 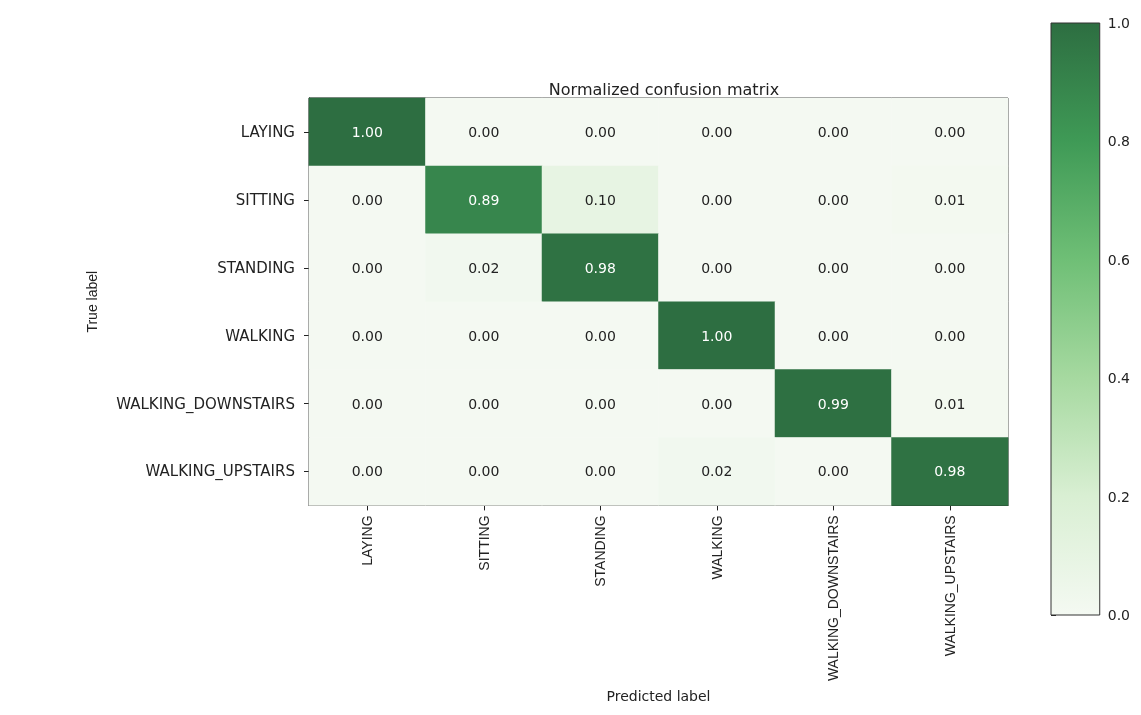 What do you see at coordinates (205, 404) in the screenshot?
I see `y-tick-label: WALKING_DOWNSTAIRS` at bounding box center [205, 404].